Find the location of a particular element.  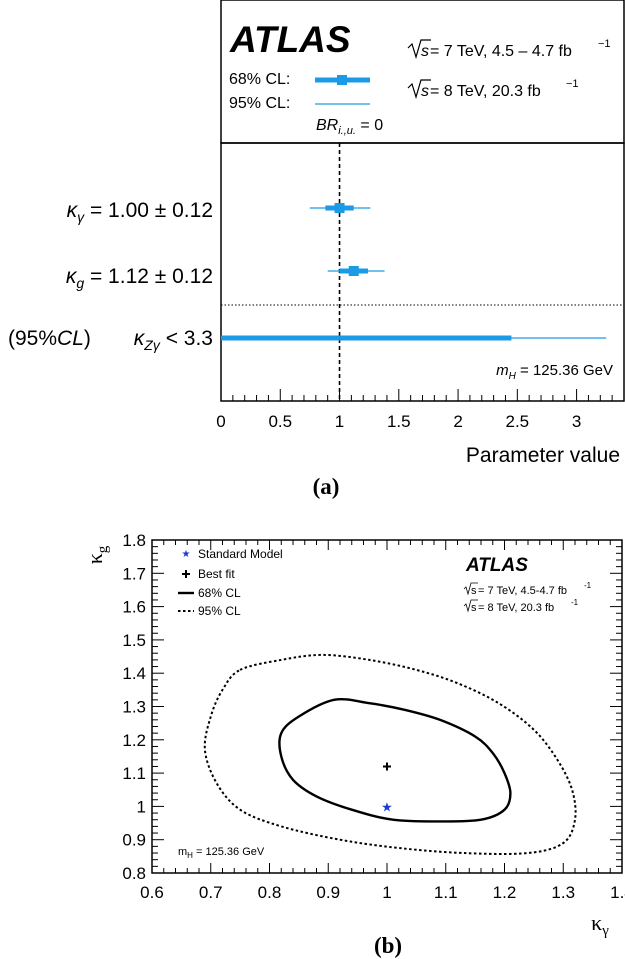

panel-a-kappa-g-symbol: κ is located at coordinates (72, 276).